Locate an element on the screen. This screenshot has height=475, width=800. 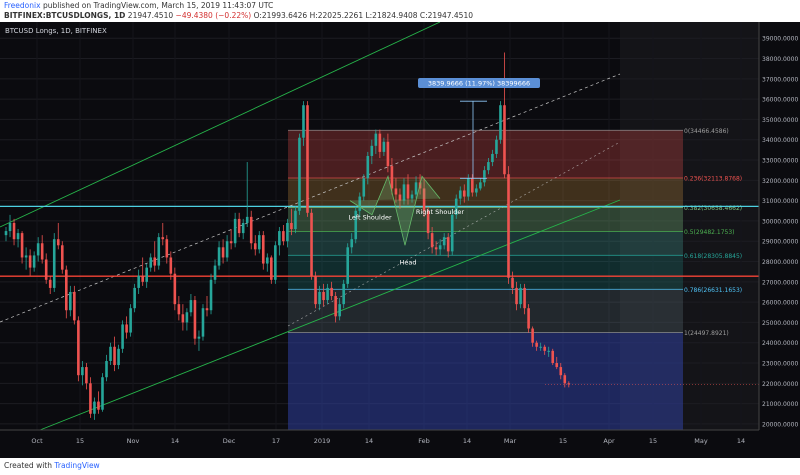
x-tick-label: Mar is located at coordinates (510, 441).